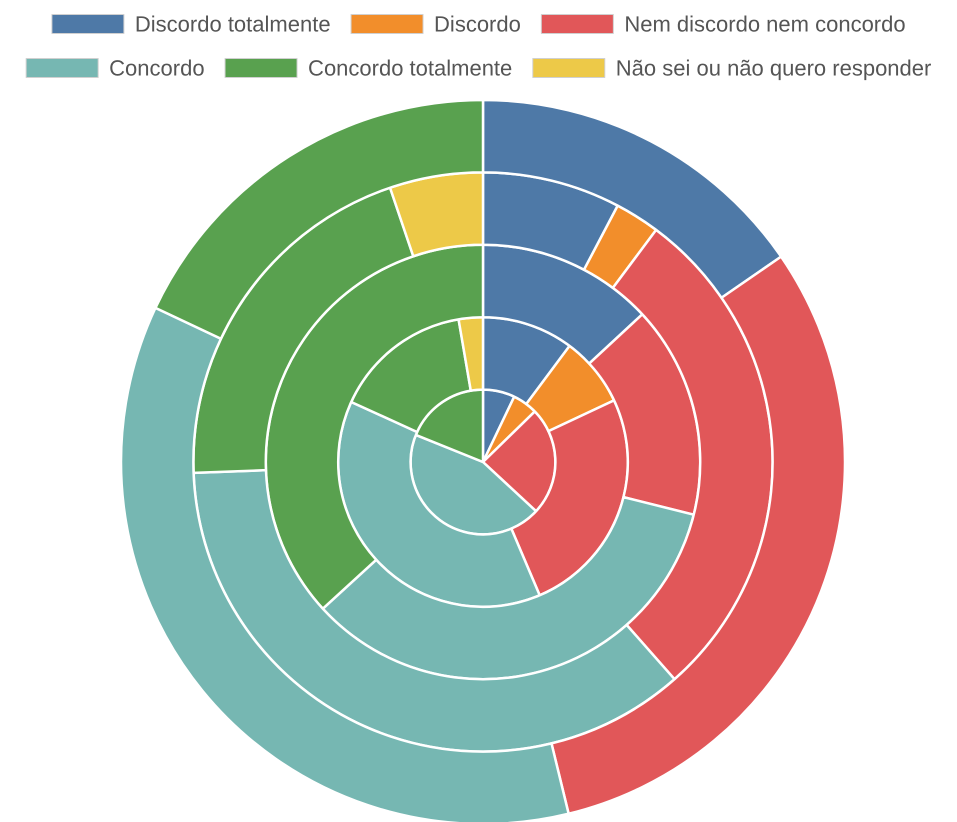 The height and width of the screenshot is (822, 957). Describe the element at coordinates (232, 24) in the screenshot. I see `legend-label: Discordo totalmente` at that location.